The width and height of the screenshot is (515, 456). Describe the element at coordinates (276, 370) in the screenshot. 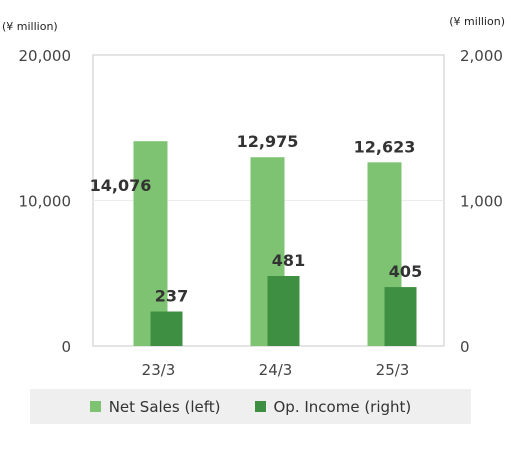

I see `x-tick-label: 24/3` at that location.